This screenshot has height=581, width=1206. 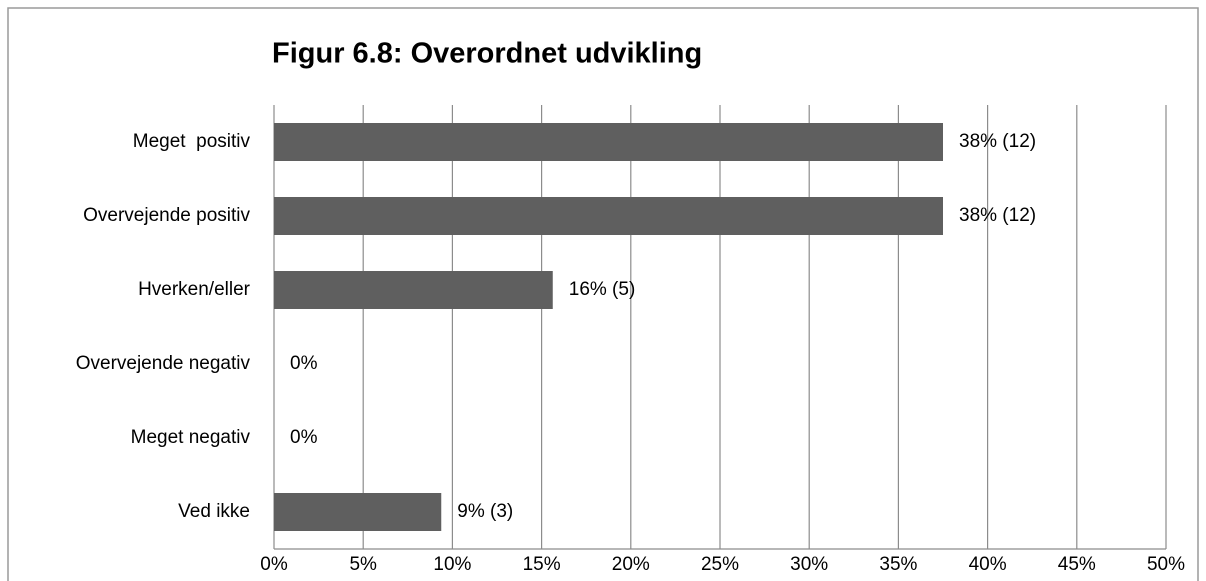 I want to click on y-tick-label: Overvejende positiv, so click(x=166, y=215).